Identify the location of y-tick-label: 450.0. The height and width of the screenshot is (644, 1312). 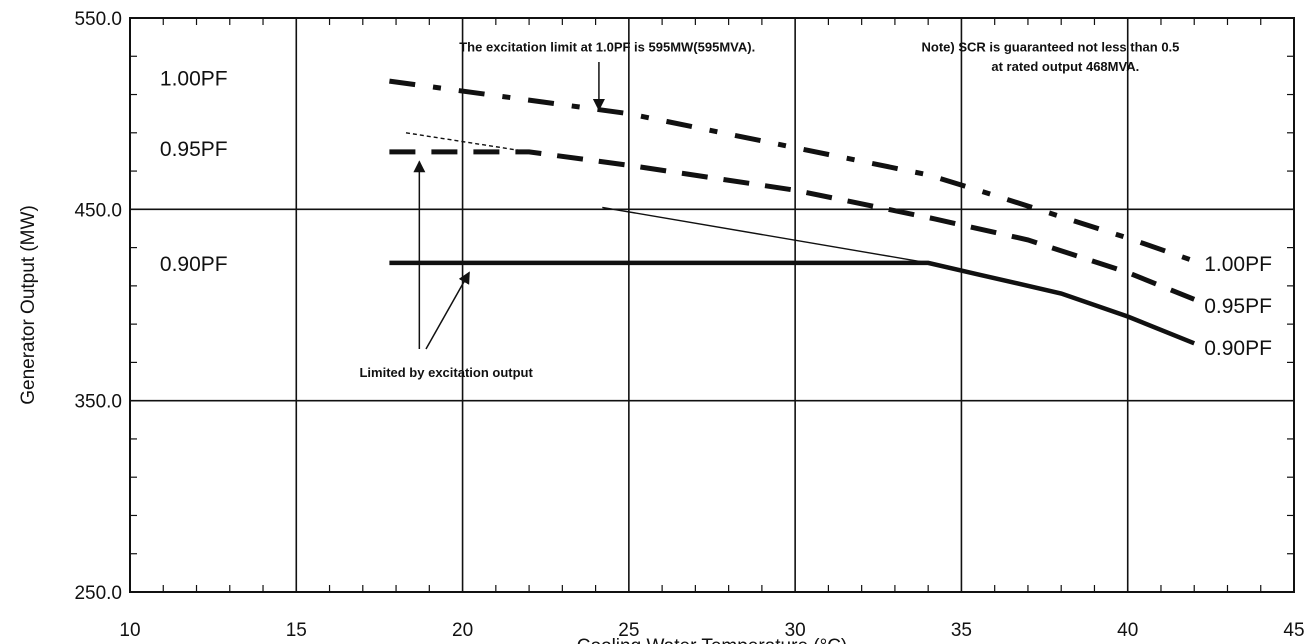
(98, 210).